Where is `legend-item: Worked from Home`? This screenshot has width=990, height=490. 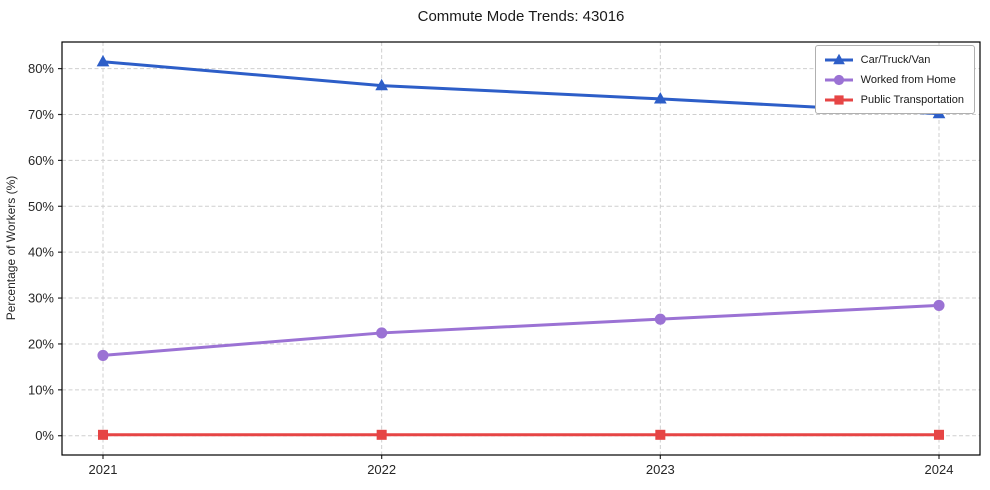 legend-item: Worked from Home is located at coordinates (893, 79).